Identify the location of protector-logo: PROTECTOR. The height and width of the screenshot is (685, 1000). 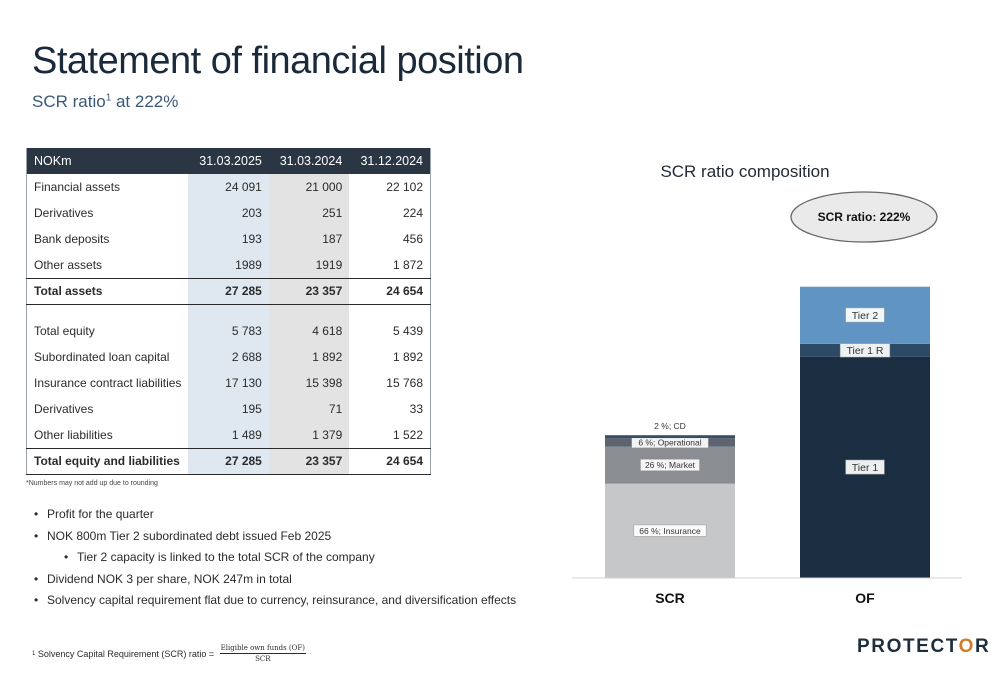
(924, 646).